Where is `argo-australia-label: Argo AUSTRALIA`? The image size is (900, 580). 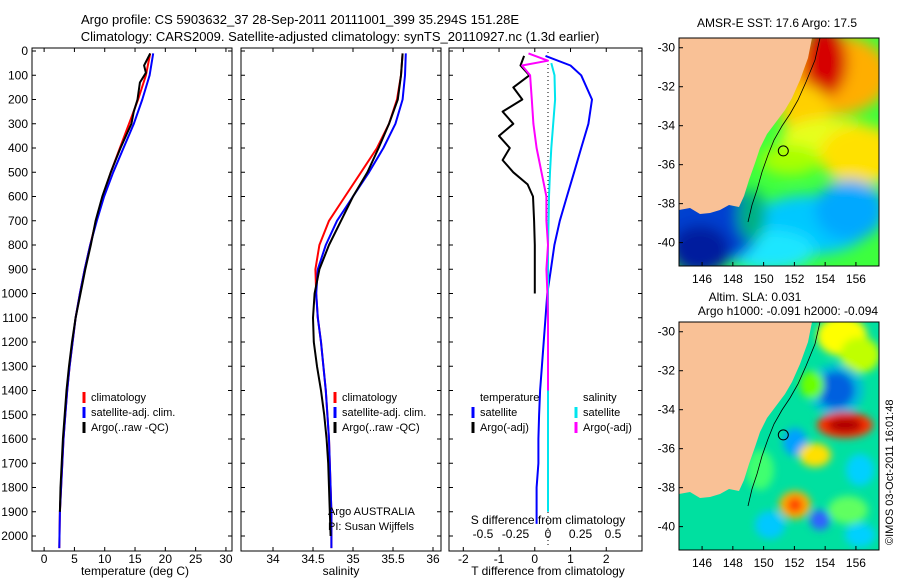
argo-australia-label: Argo AUSTRALIA is located at coordinates (371, 512).